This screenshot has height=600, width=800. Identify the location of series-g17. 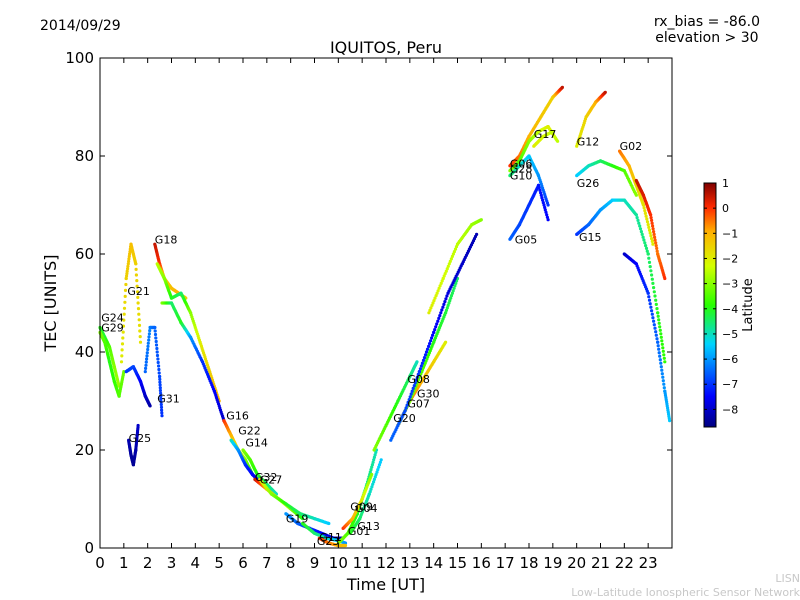
(543, 138).